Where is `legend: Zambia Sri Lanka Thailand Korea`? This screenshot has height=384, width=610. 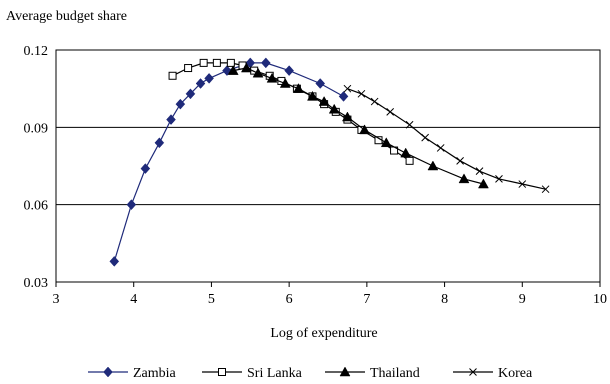
legend: Zambia Sri Lanka Thailand Korea is located at coordinates (310, 373).